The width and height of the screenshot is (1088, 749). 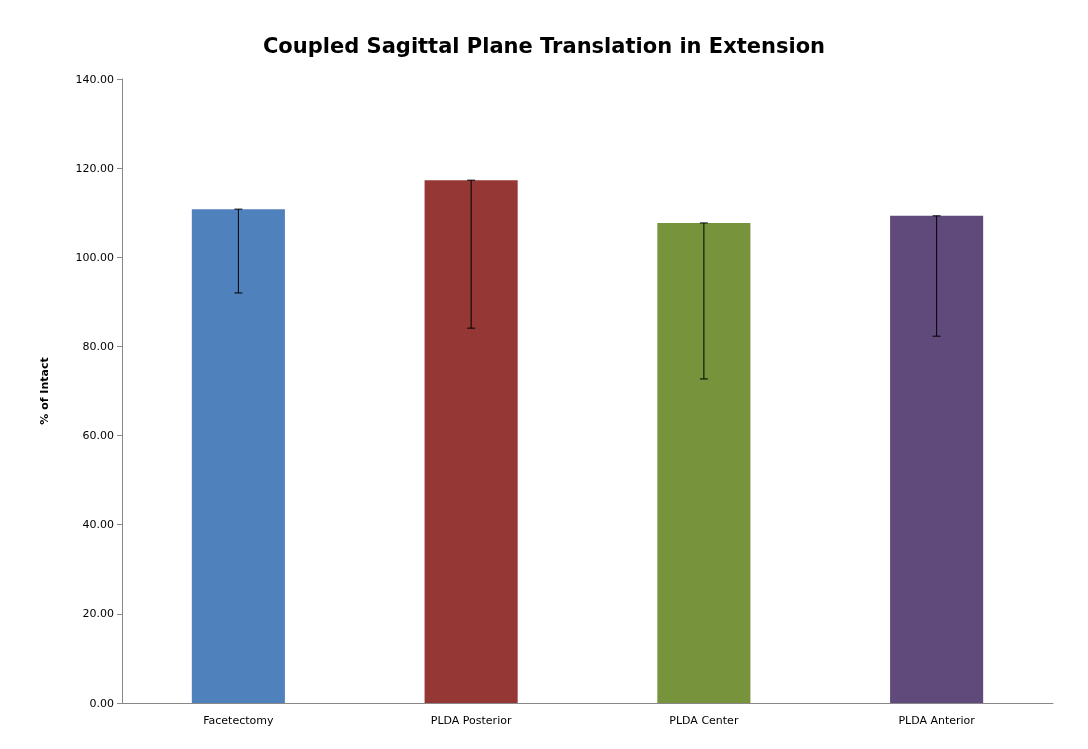 I want to click on y-tick-label: 20.00, so click(x=98, y=614).